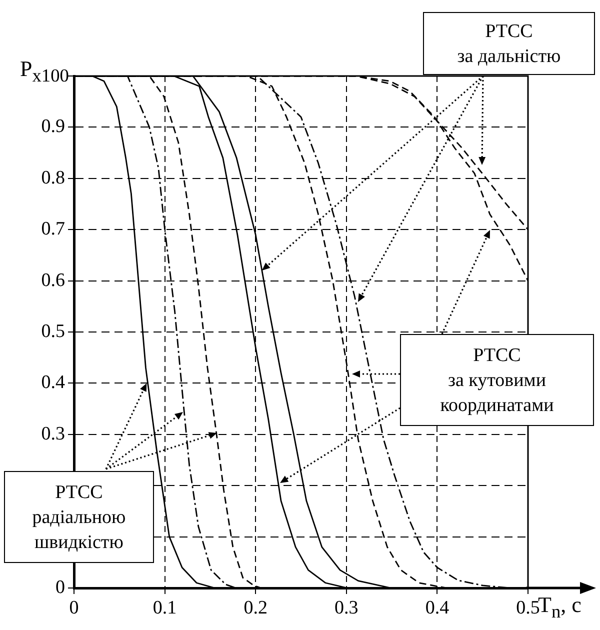  Describe the element at coordinates (53, 383) in the screenshot. I see `y-tick-label: 0.4` at that location.